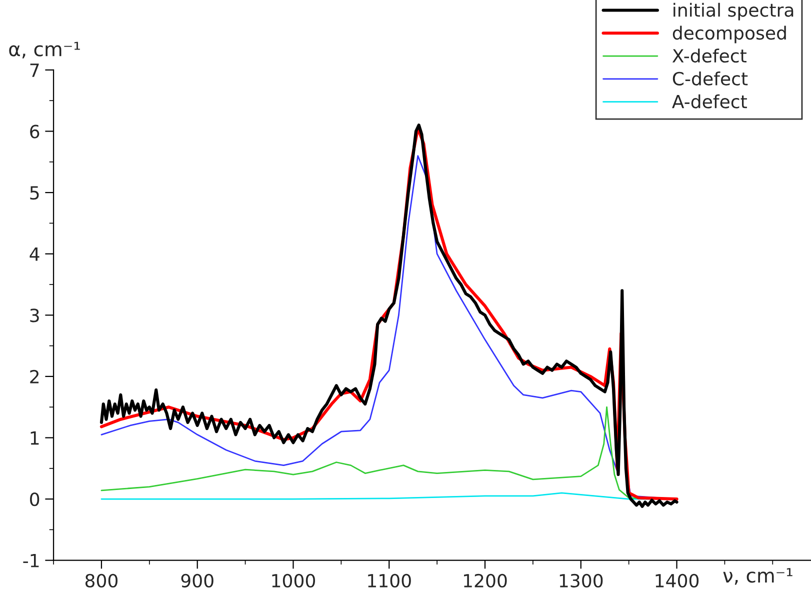  Describe the element at coordinates (197, 581) in the screenshot. I see `x-tick-label: 900` at that location.